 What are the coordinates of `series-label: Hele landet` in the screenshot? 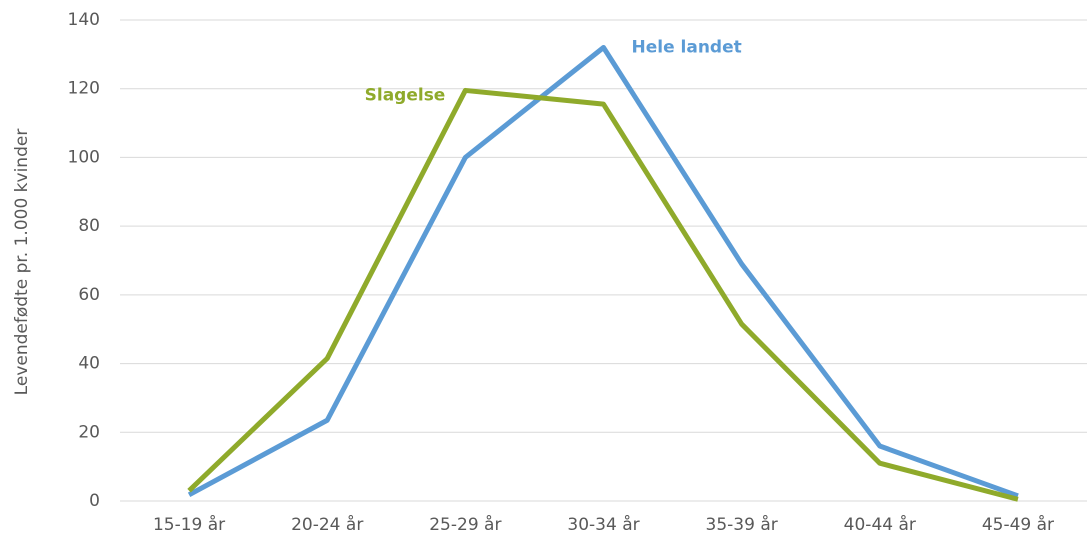 It's located at (687, 47).